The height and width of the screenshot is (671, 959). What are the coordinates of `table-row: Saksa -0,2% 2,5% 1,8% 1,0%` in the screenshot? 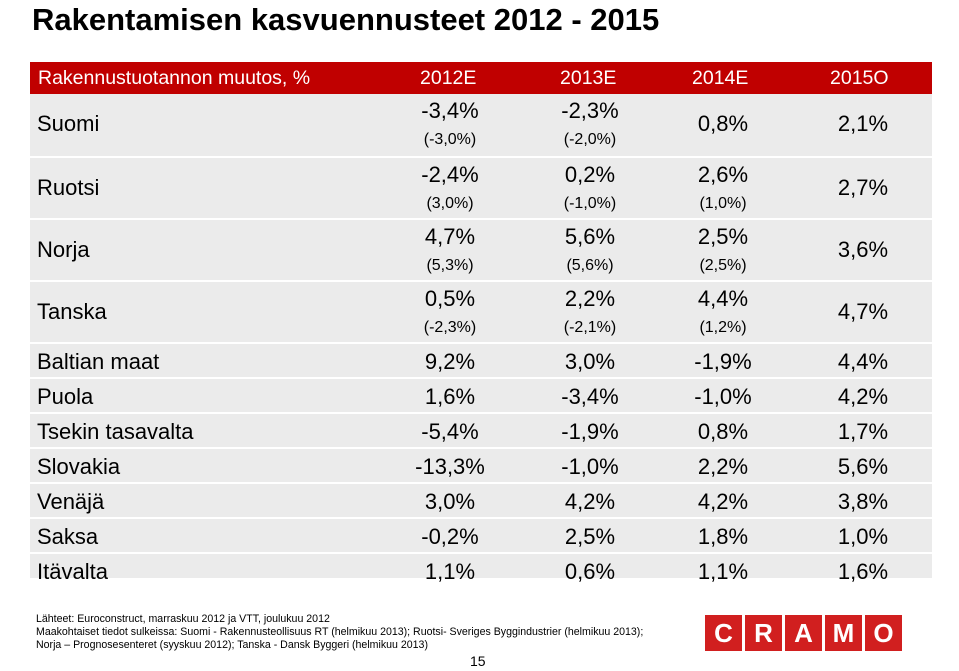 It's located at (481, 535).